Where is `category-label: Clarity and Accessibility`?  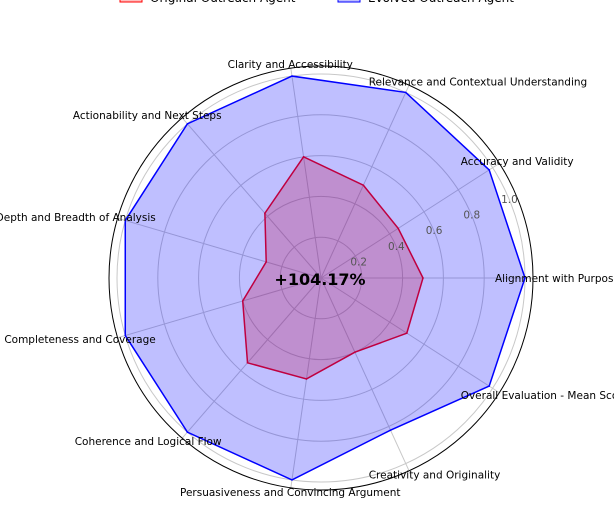 category-label: Clarity and Accessibility is located at coordinates (290, 65).